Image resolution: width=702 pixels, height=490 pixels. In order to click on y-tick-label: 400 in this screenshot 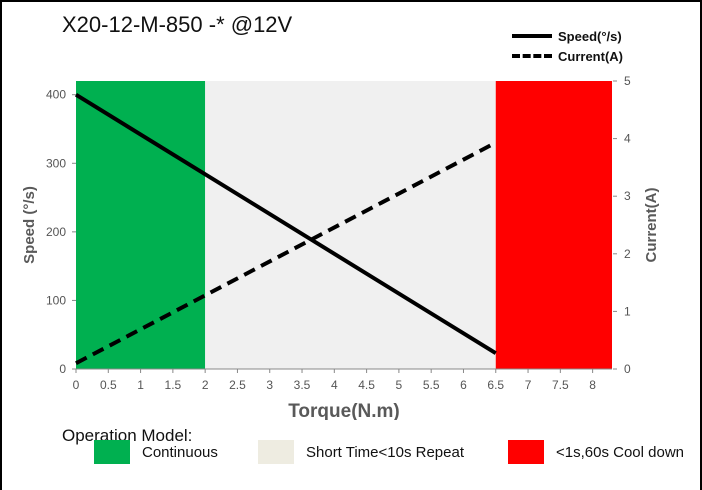, I will do `click(56, 95)`.